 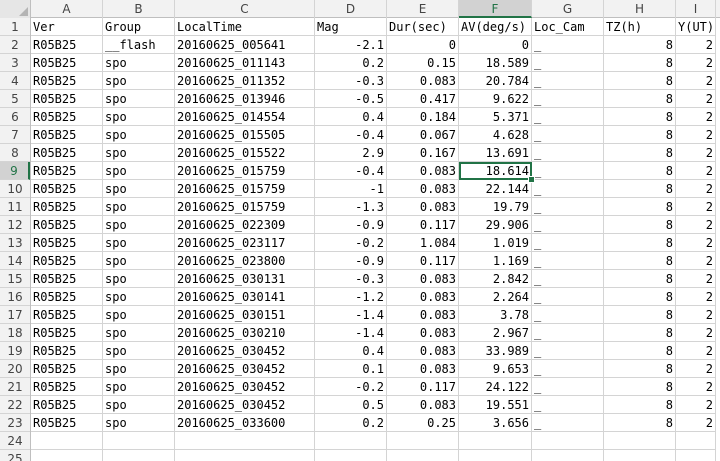 What do you see at coordinates (245, 315) in the screenshot?
I see `cell-c17: 20160625_030151` at bounding box center [245, 315].